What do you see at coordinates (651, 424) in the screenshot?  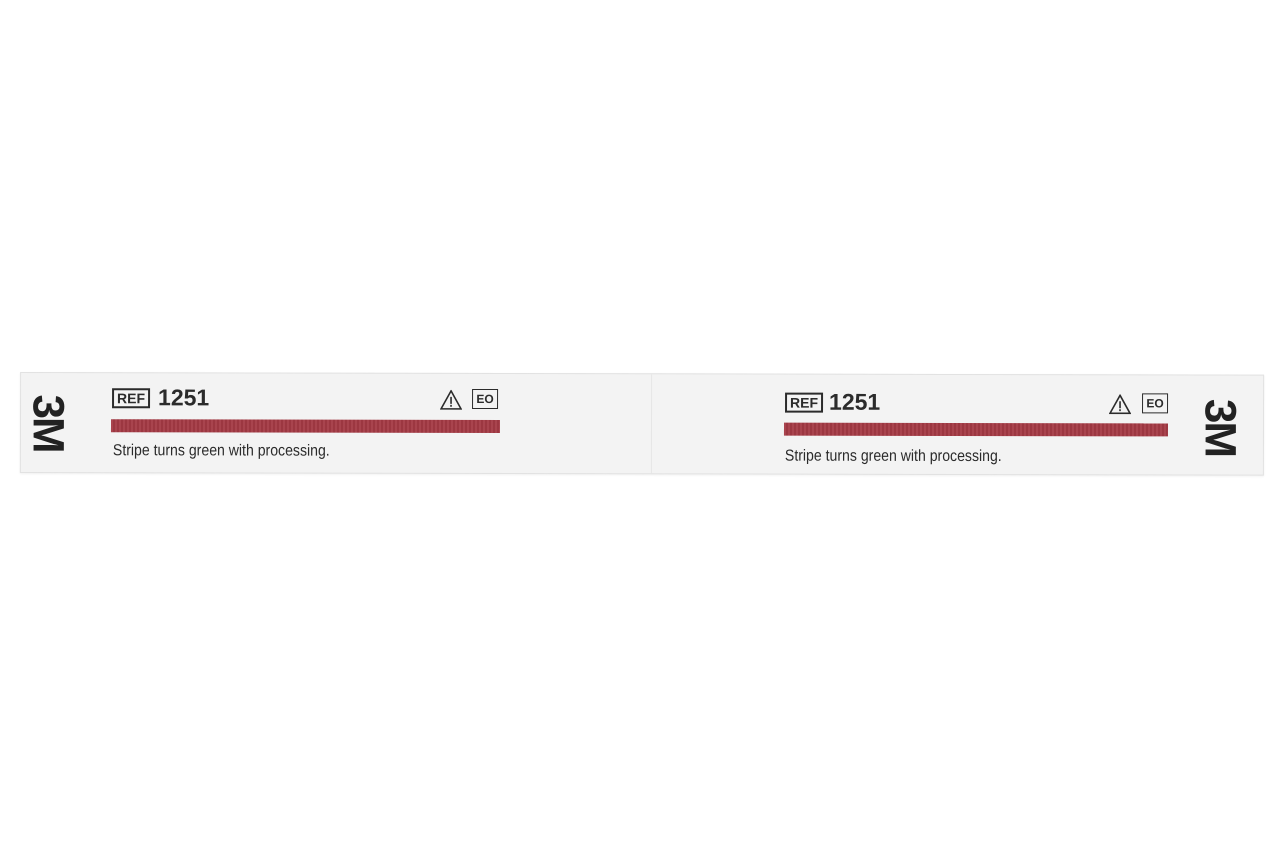 I see `perforation-divider` at bounding box center [651, 424].